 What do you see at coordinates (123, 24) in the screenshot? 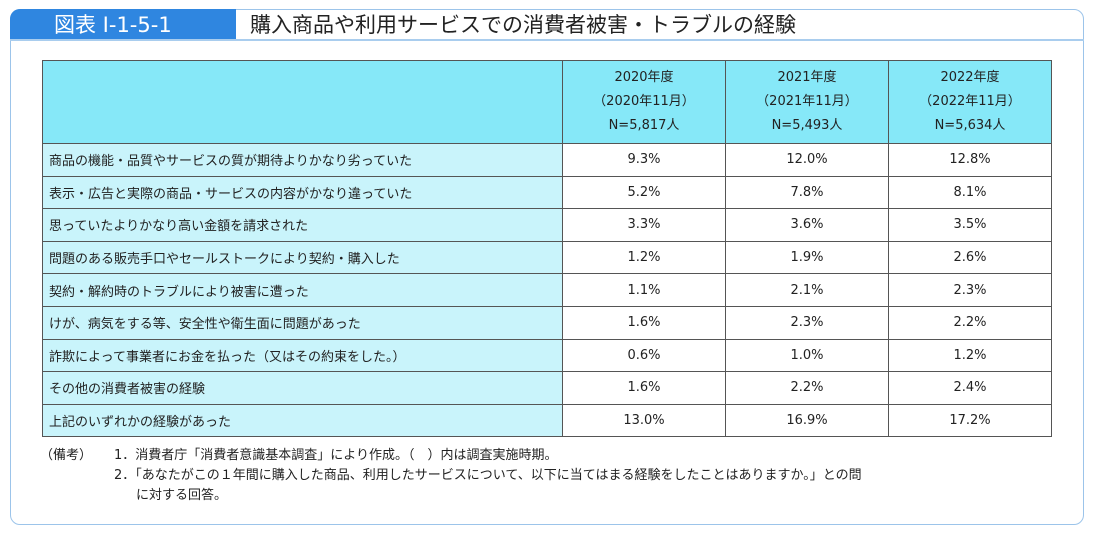
I see `figure-number: 図表 I-1-5-1` at bounding box center [123, 24].